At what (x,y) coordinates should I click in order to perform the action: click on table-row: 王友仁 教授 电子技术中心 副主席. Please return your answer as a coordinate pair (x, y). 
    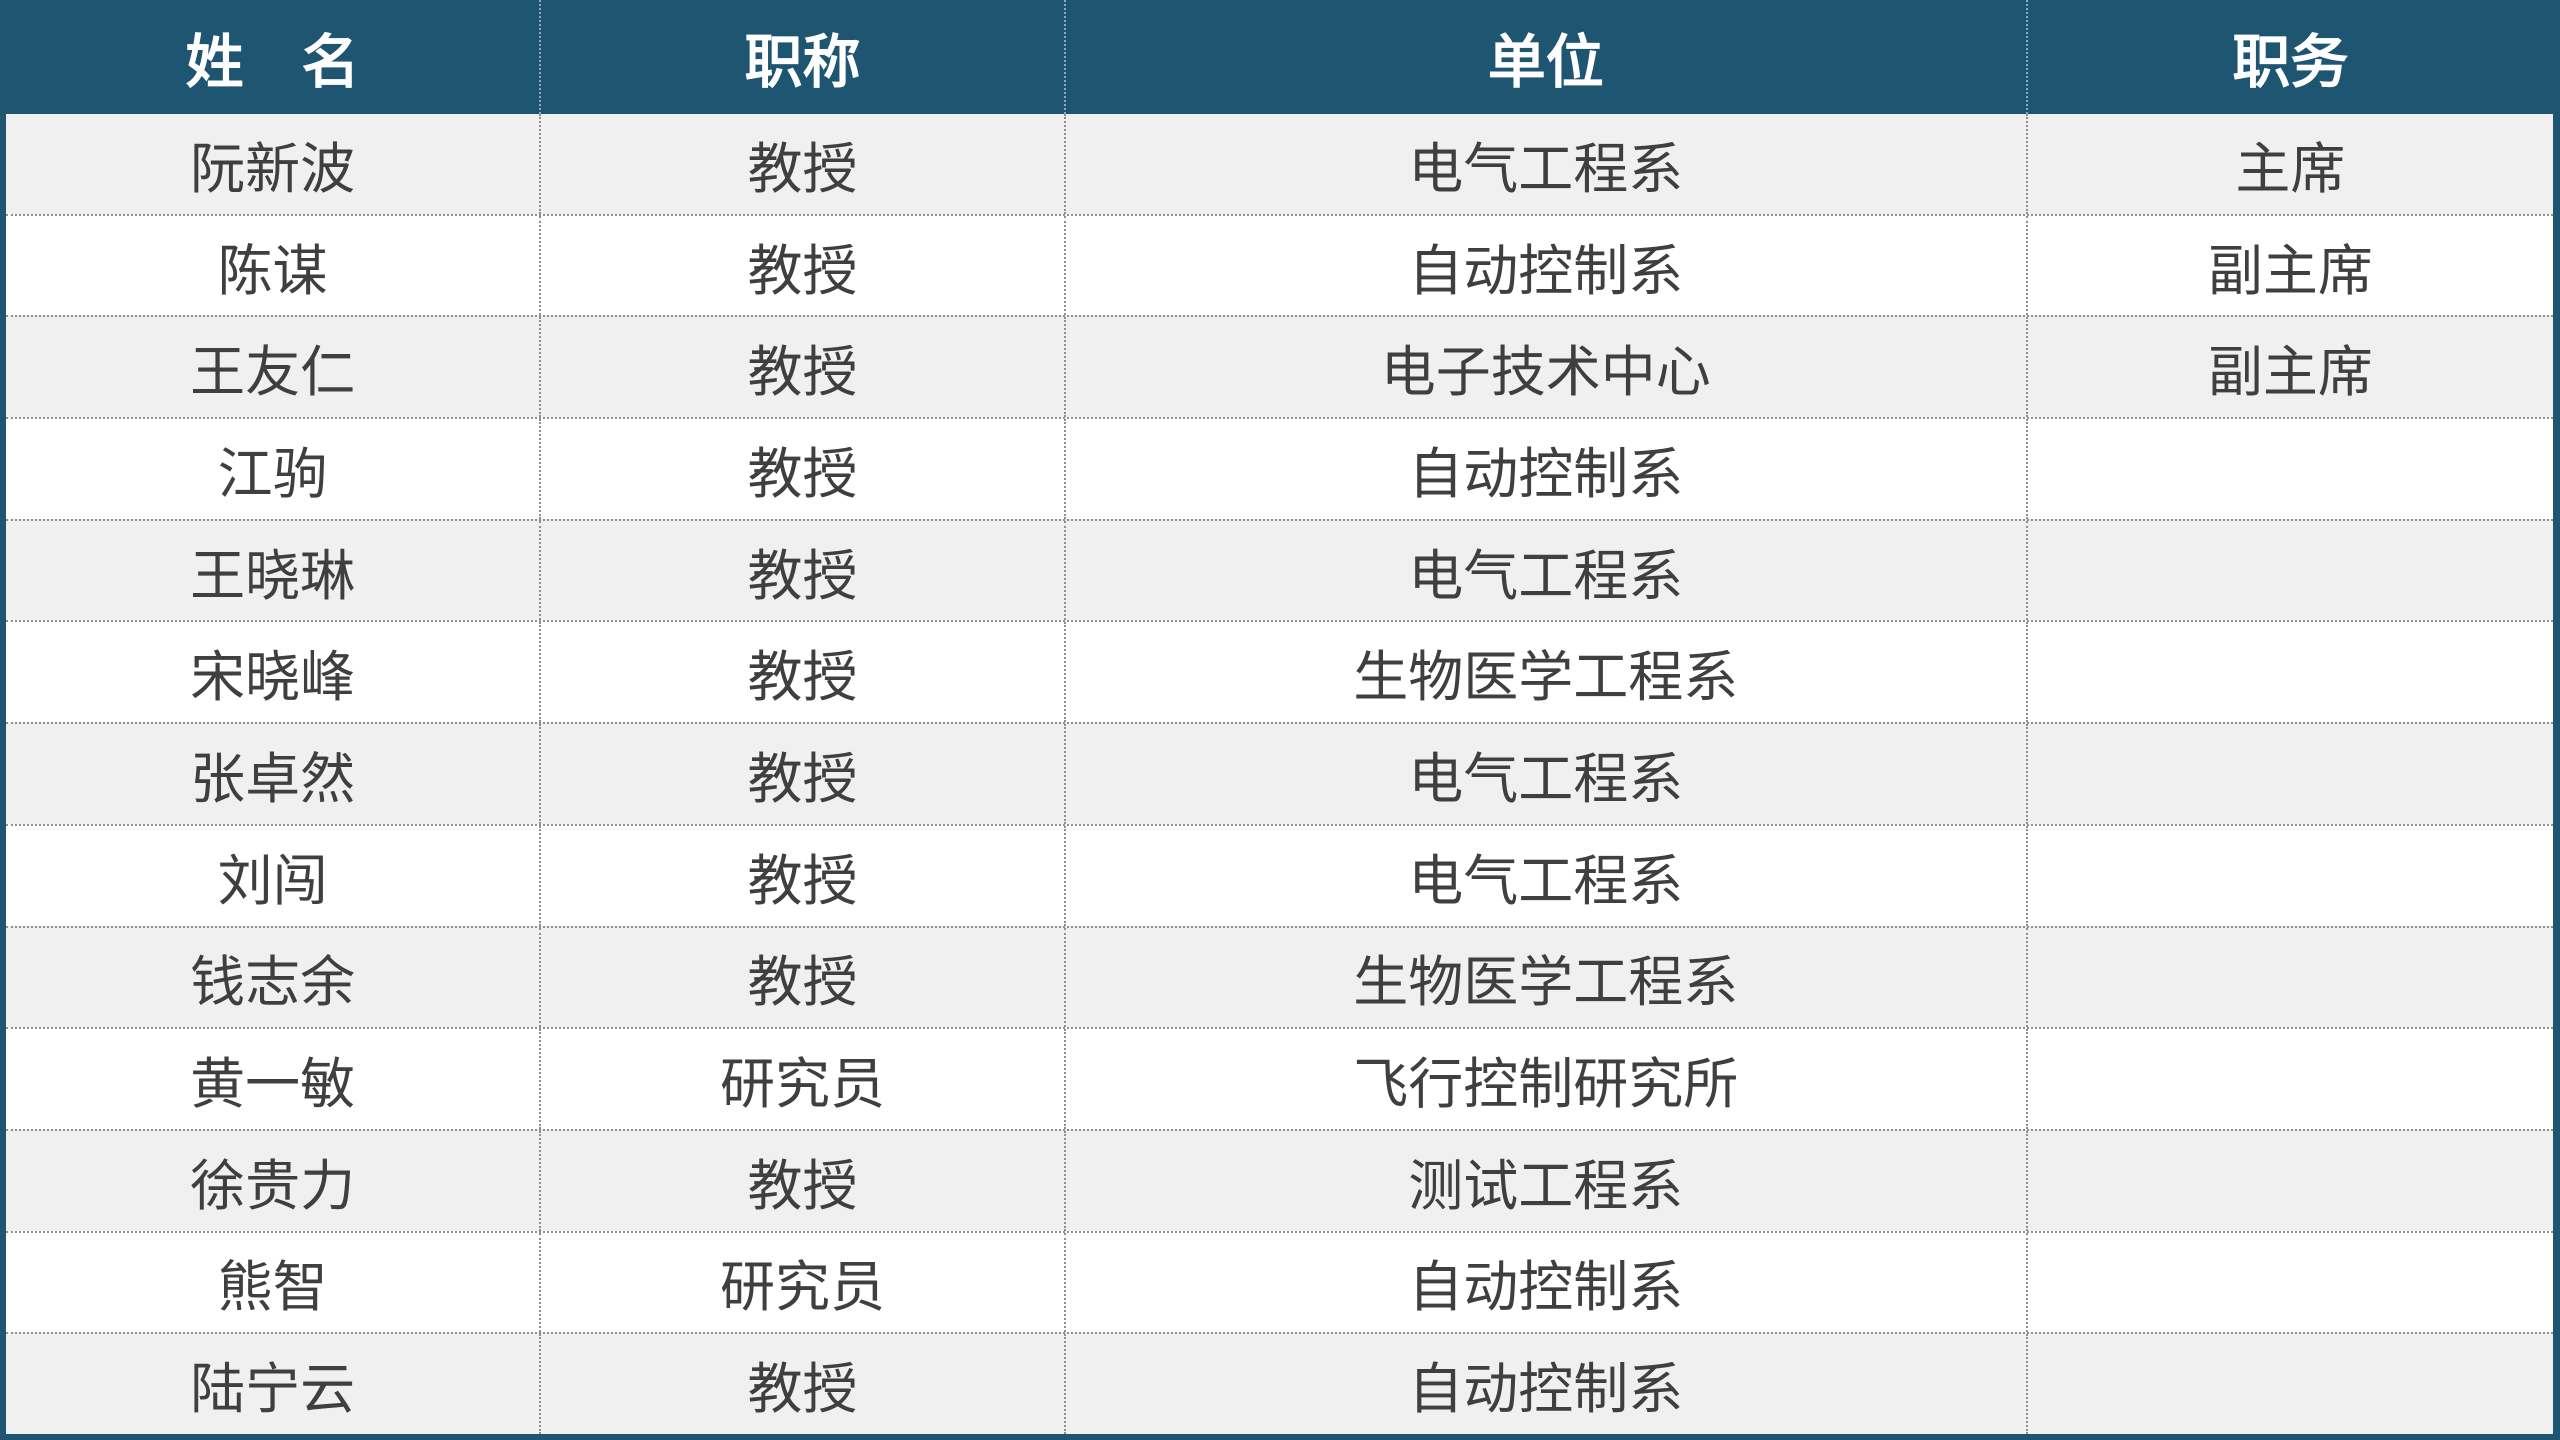
    Looking at the image, I should click on (1279, 366).